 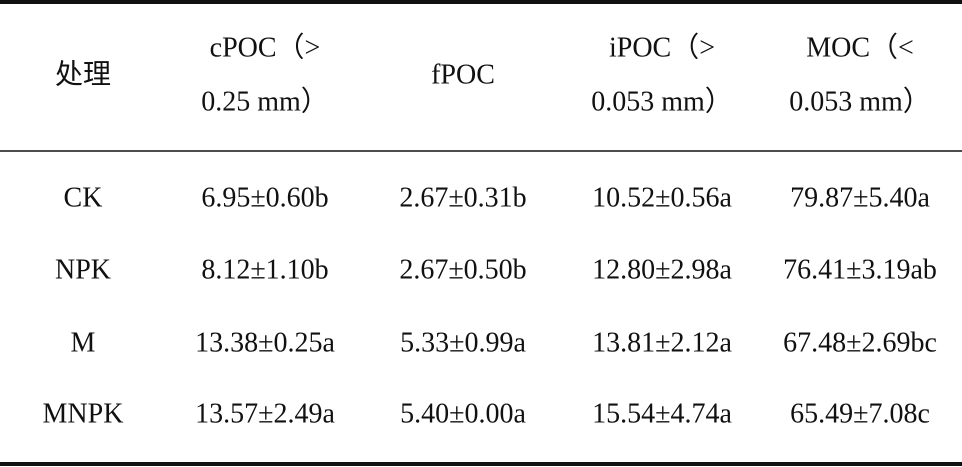 I want to click on cell: 67.48±2.69bc, so click(x=860, y=342).